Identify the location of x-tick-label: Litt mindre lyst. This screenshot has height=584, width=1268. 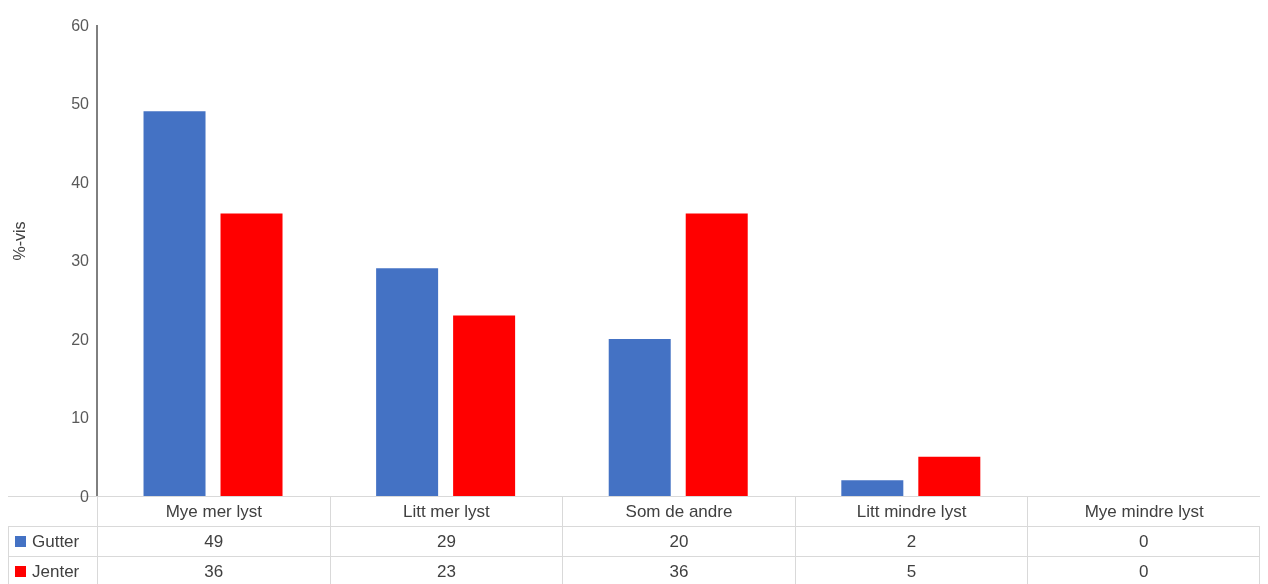
(911, 512).